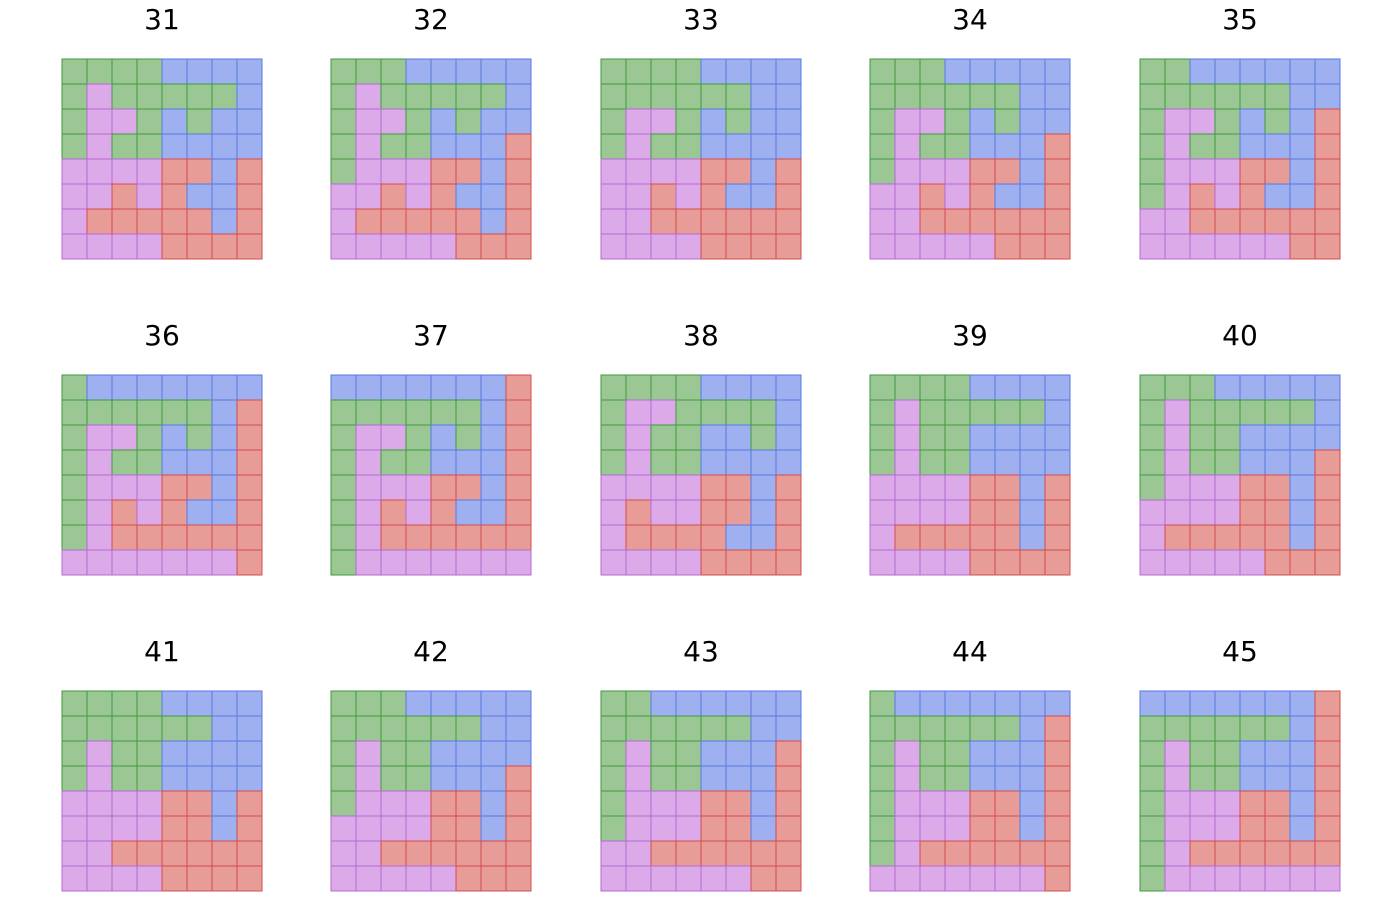 Image resolution: width=1400 pixels, height=921 pixels. Describe the element at coordinates (162, 335) in the screenshot. I see `panel-title: 36` at that location.